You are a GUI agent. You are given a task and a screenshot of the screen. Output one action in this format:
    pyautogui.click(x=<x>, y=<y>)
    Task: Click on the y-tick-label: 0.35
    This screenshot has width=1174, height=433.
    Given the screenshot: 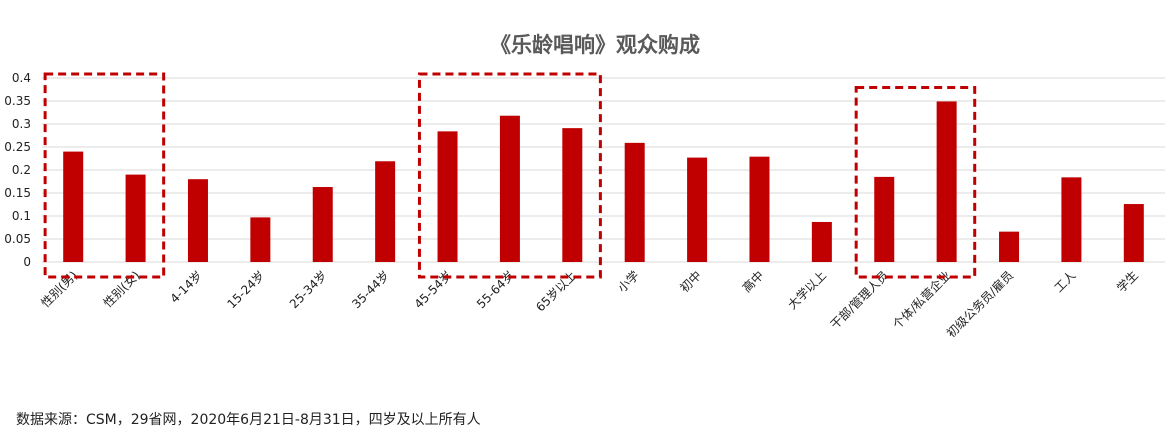 What is the action you would take?
    pyautogui.click(x=17, y=101)
    